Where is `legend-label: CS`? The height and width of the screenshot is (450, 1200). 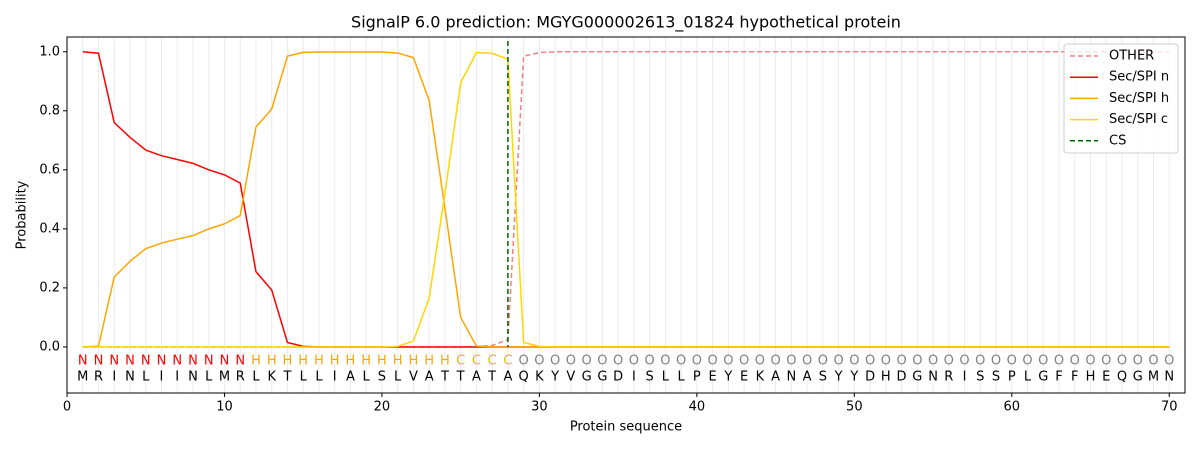 legend-label: CS is located at coordinates (1117, 140).